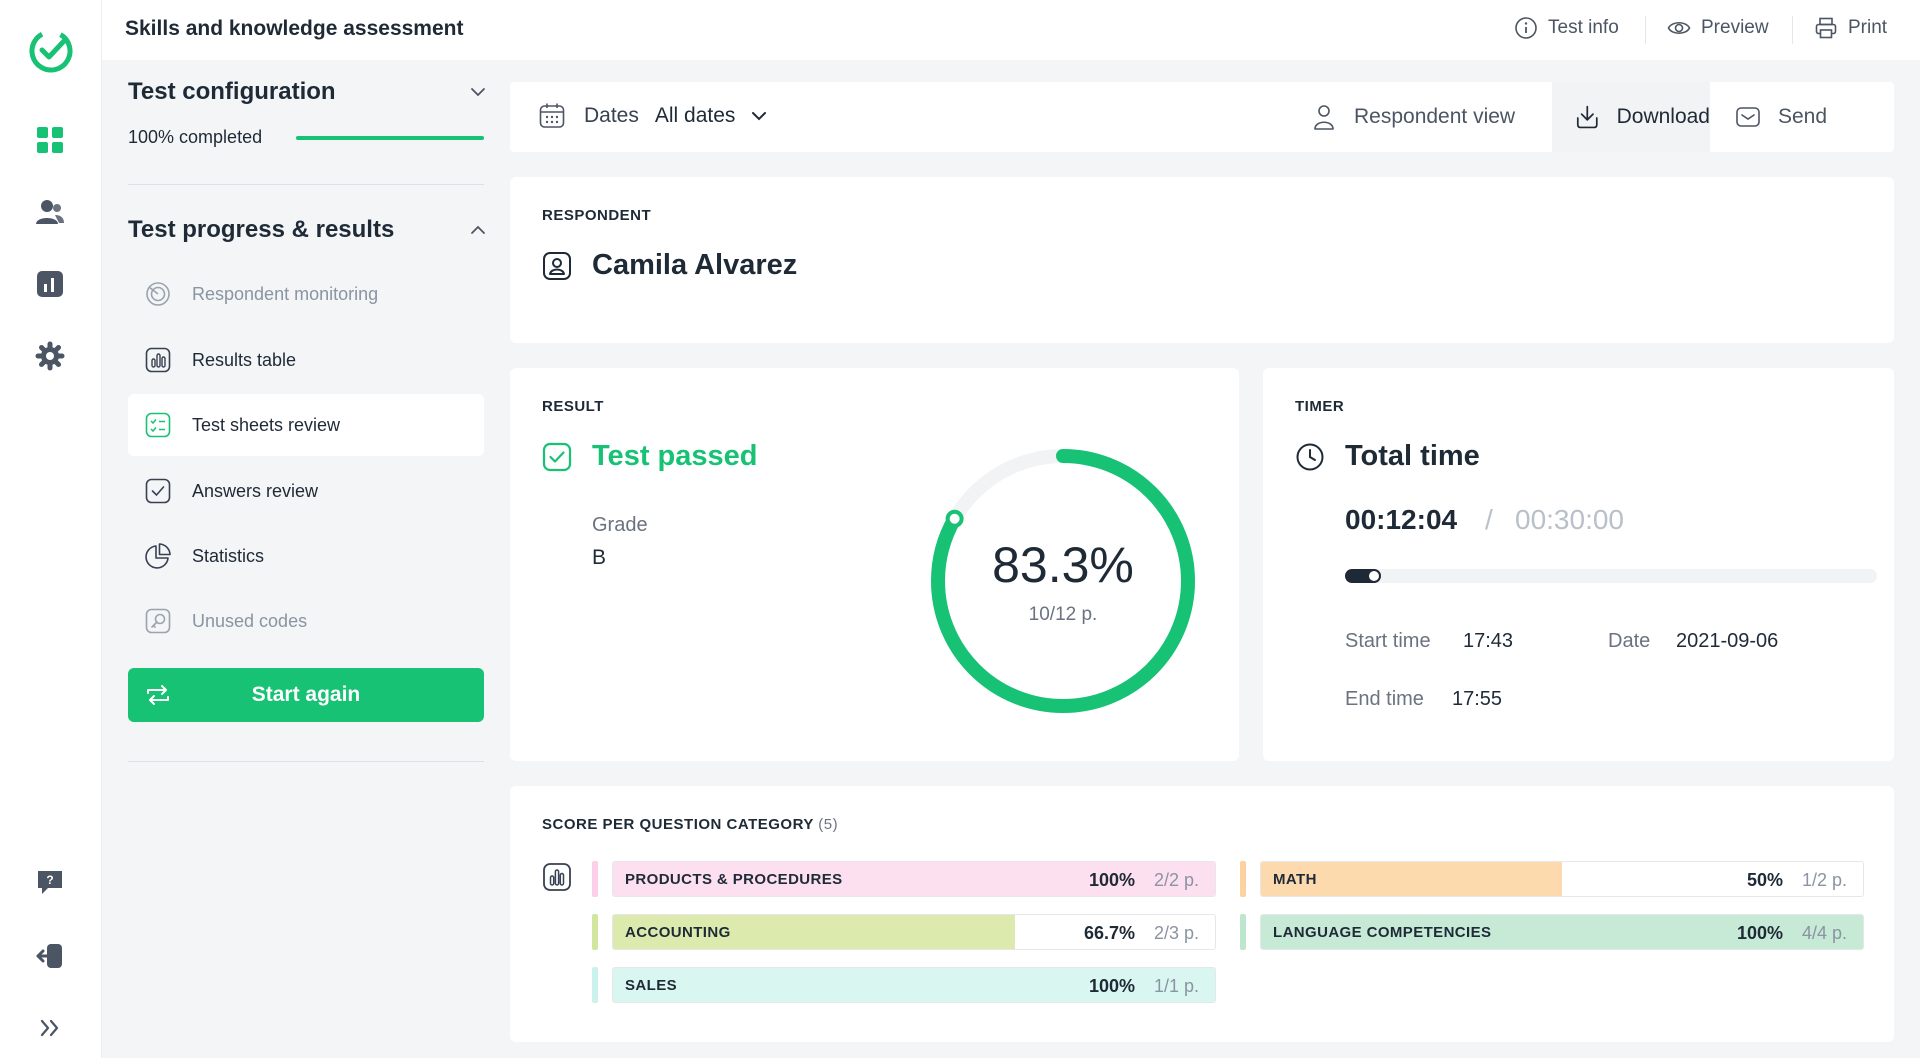  Describe the element at coordinates (306, 491) in the screenshot. I see `menu-answers-review: Answers review` at that location.